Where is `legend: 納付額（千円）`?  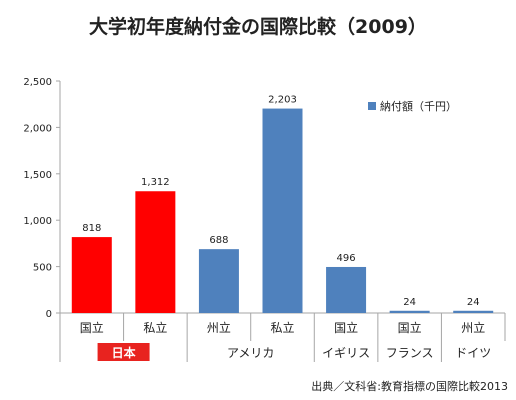 legend: 納付額（千円） is located at coordinates (412, 106).